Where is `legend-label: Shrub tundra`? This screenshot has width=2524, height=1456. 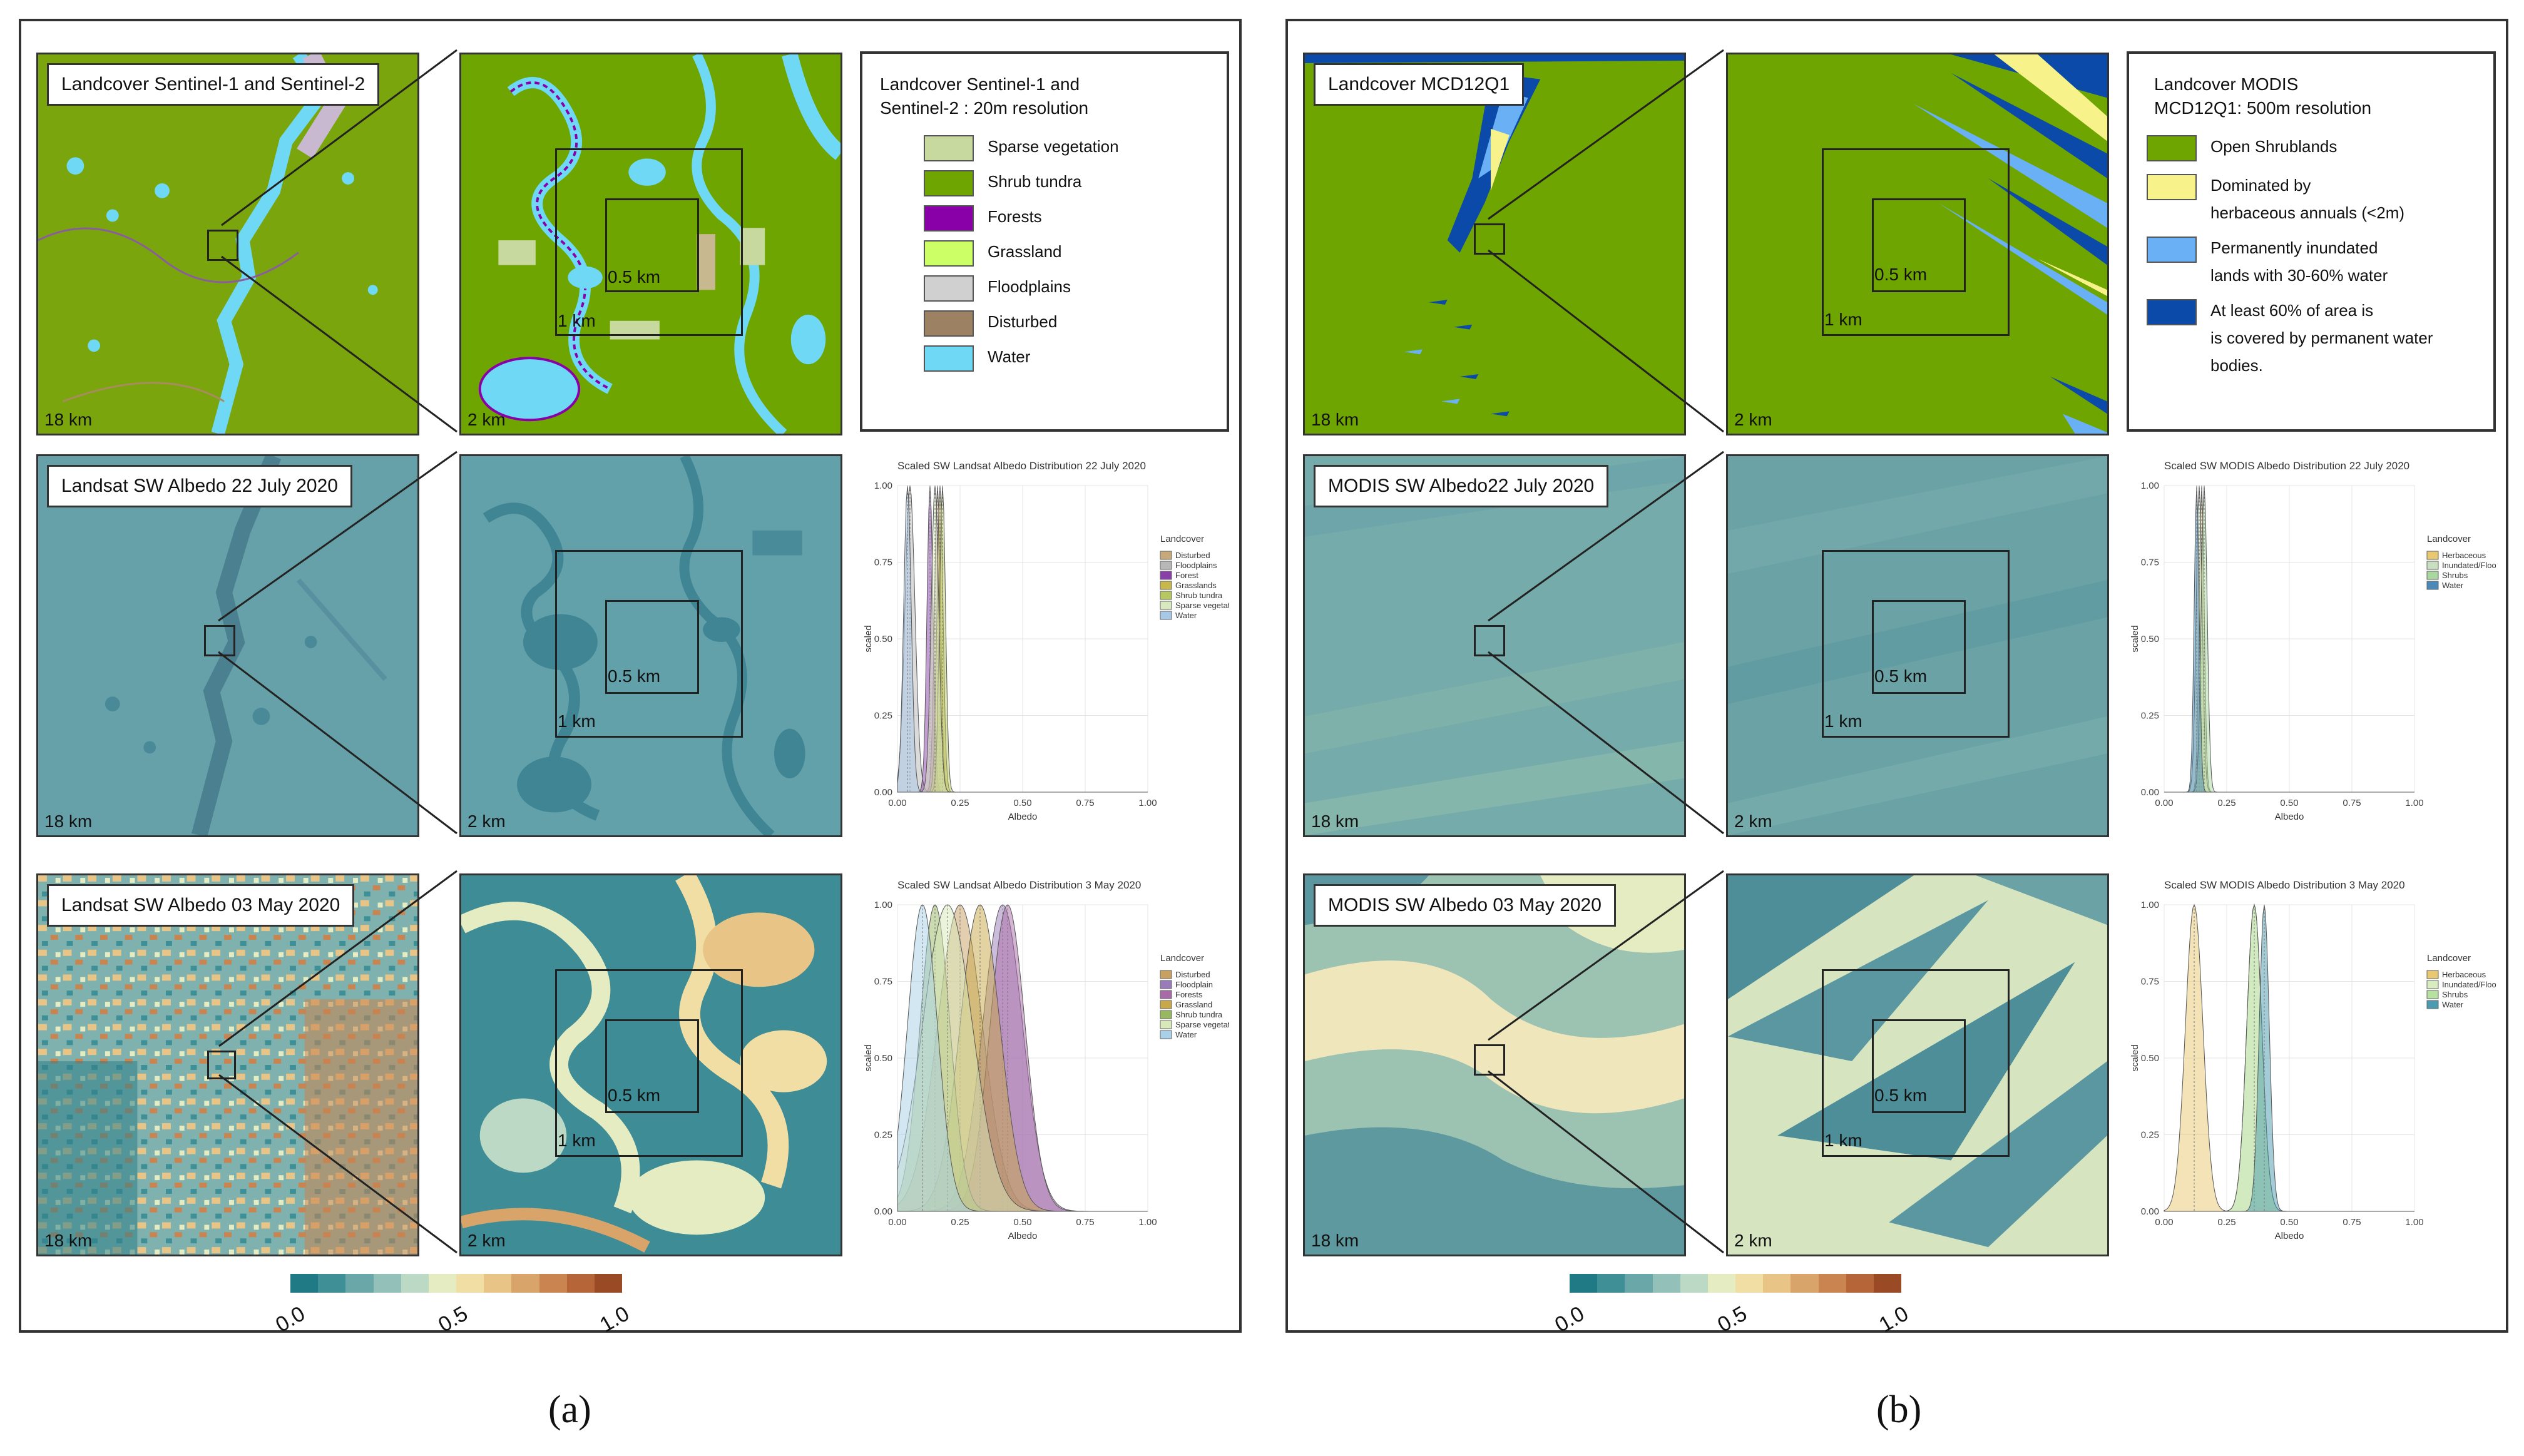
legend-label: Shrub tundra is located at coordinates (1199, 595).